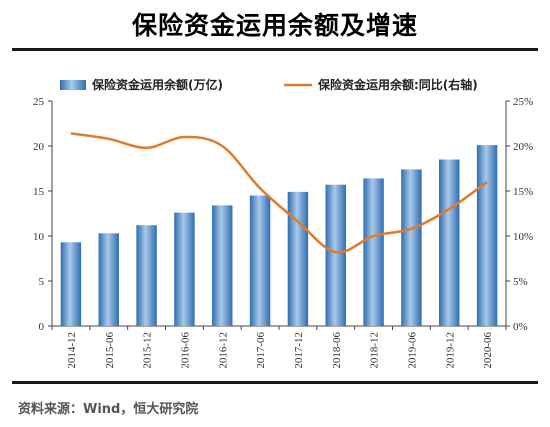  Describe the element at coordinates (42, 327) in the screenshot. I see `left-y-tick-label: 0` at that location.